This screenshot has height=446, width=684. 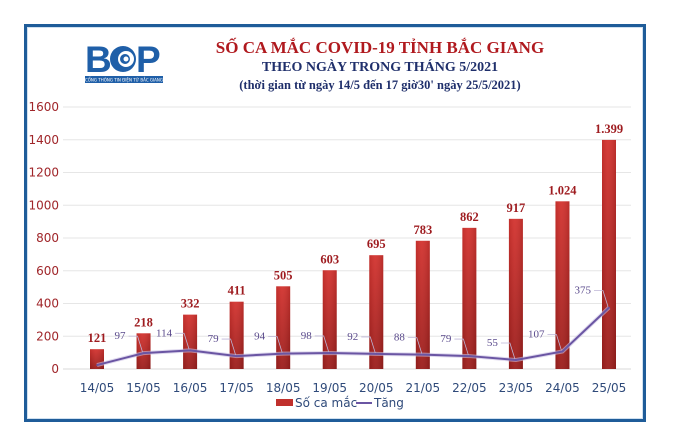 What do you see at coordinates (307, 336) in the screenshot?
I see `line-value-label: 98` at bounding box center [307, 336].